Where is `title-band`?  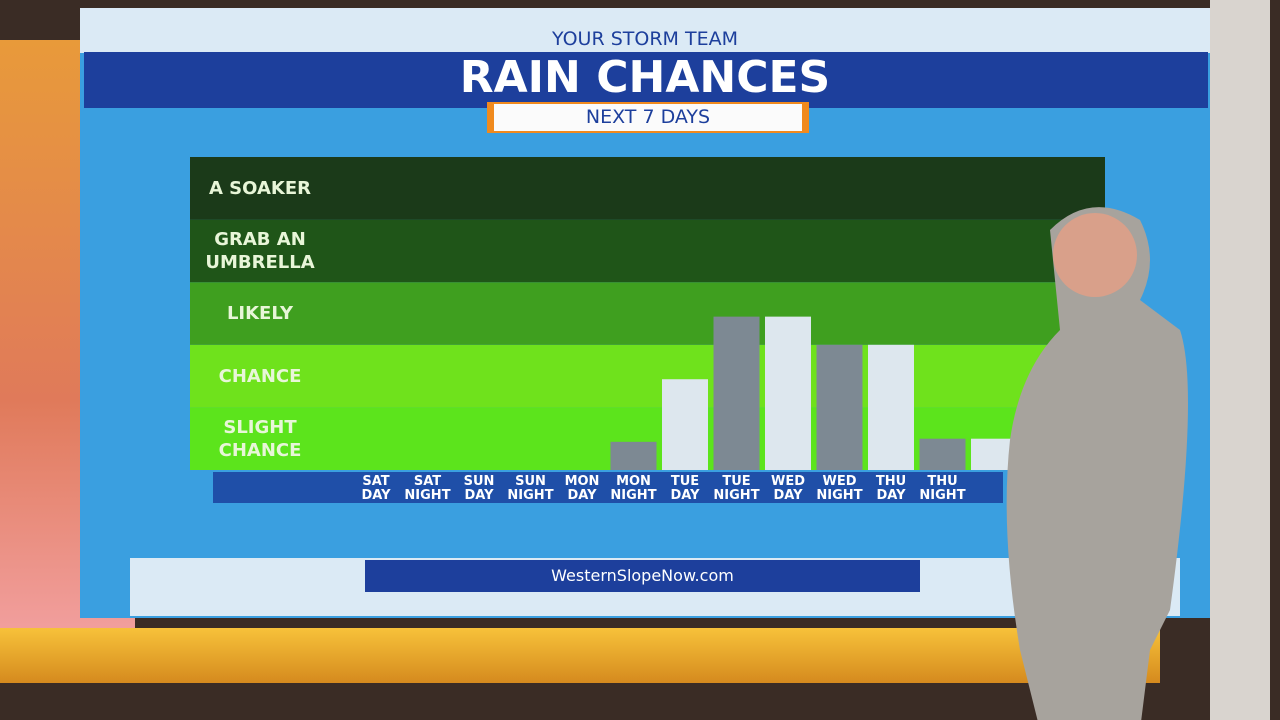
title-band is located at coordinates (646, 80).